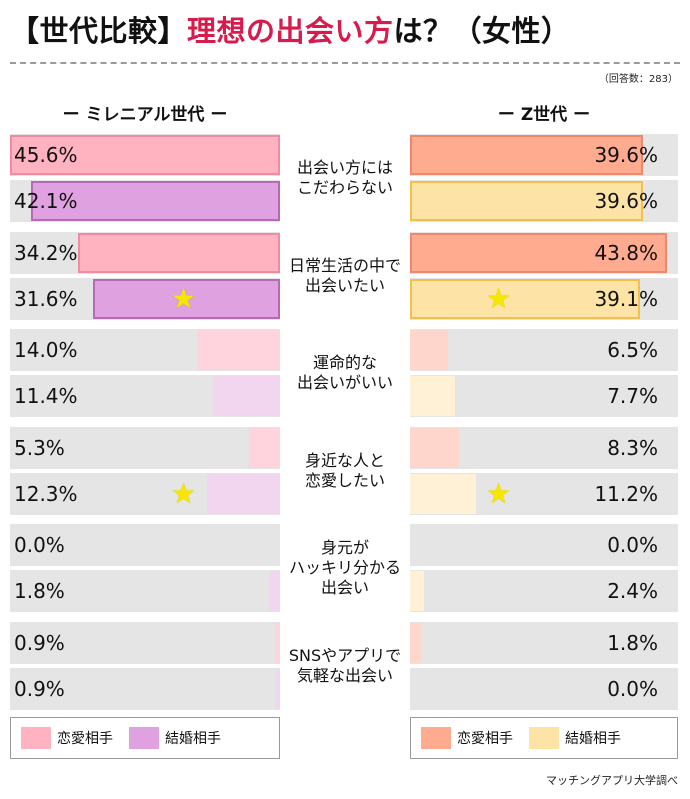 The width and height of the screenshot is (690, 799). What do you see at coordinates (46, 298) in the screenshot?
I see `value-label-left: 31.6%` at bounding box center [46, 298].